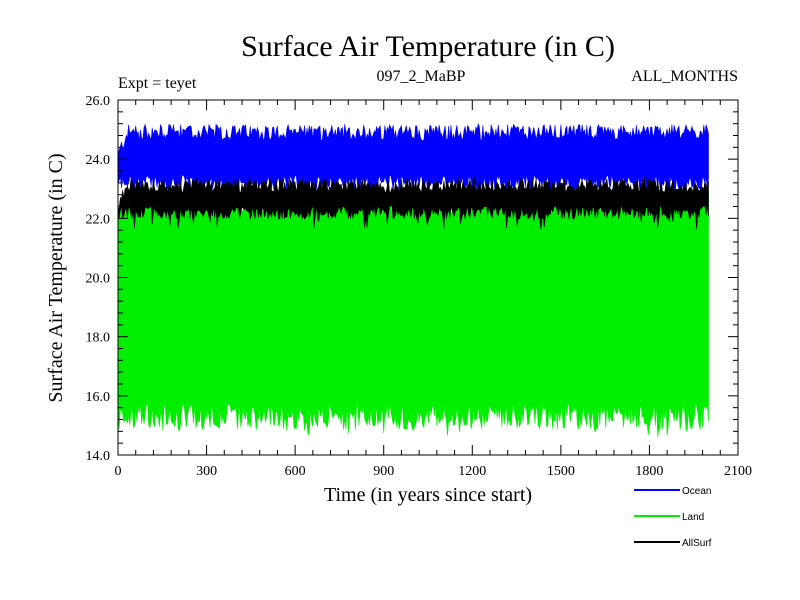 Image resolution: width=800 pixels, height=600 pixels. I want to click on y-tick-label: 24.0, so click(98, 160).